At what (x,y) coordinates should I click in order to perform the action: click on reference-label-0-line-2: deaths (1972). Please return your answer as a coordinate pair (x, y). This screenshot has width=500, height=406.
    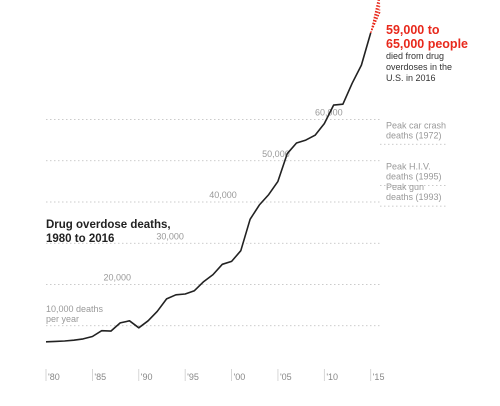
    Looking at the image, I should click on (414, 135).